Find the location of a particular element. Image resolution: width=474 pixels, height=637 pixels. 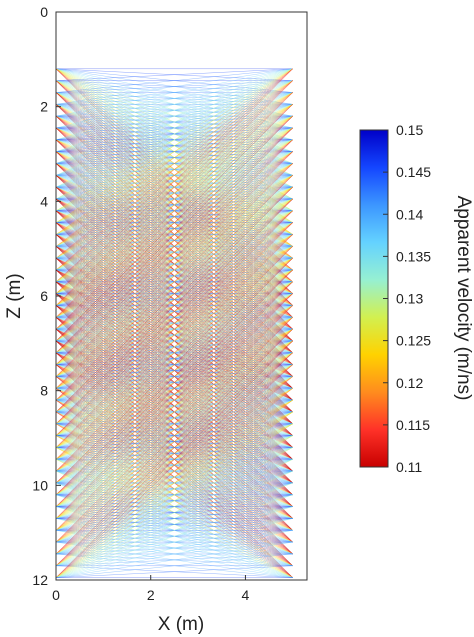

x-axis-label: X (m) is located at coordinates (181, 624).